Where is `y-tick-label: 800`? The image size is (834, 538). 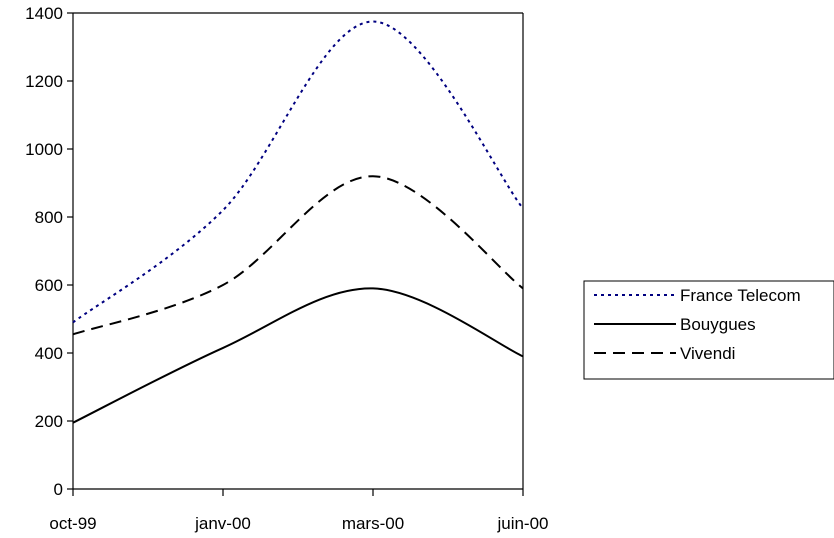
y-tick-label: 800 is located at coordinates (49, 217).